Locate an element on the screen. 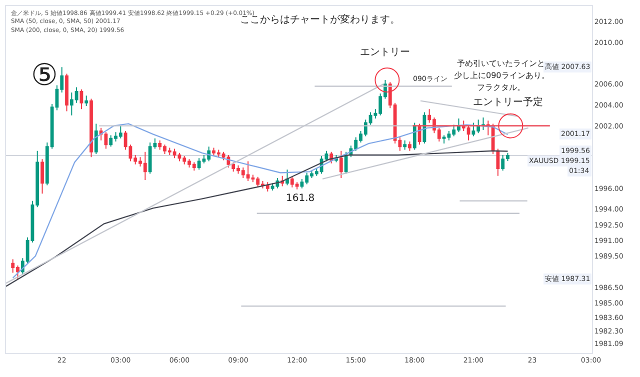 The height and width of the screenshot is (377, 640). annotation: エントリー is located at coordinates (385, 52).